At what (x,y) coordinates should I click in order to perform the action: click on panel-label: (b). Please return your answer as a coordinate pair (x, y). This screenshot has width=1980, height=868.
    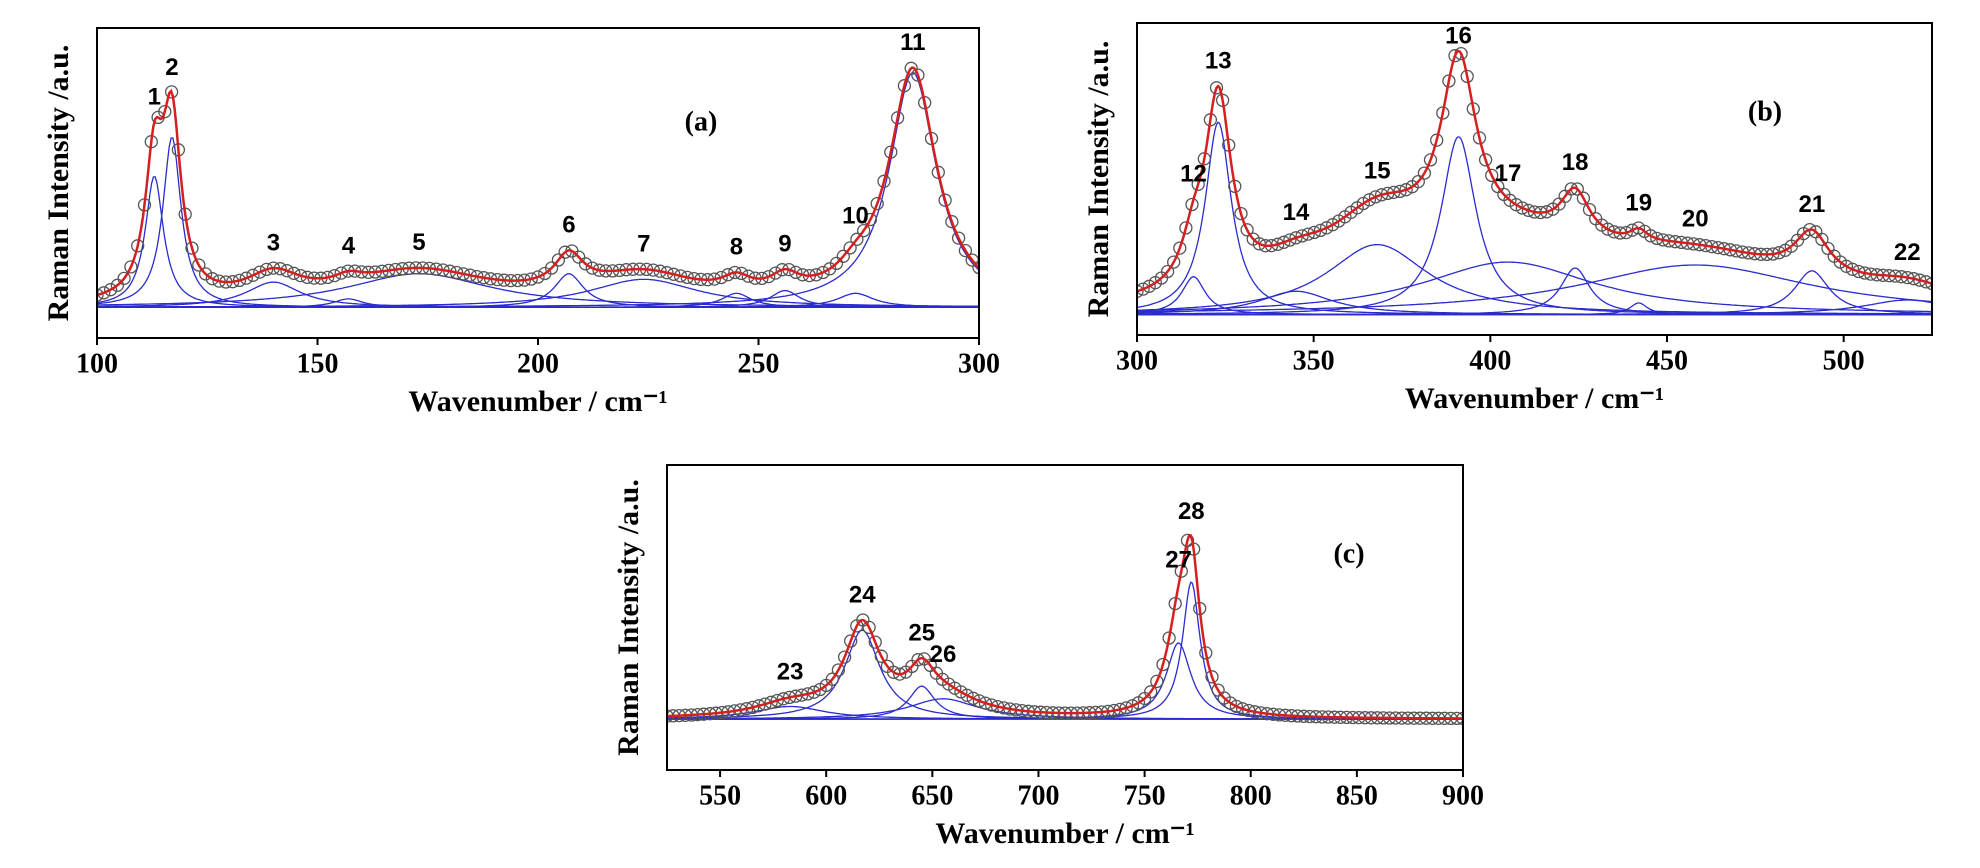
    Looking at the image, I should click on (1765, 111).